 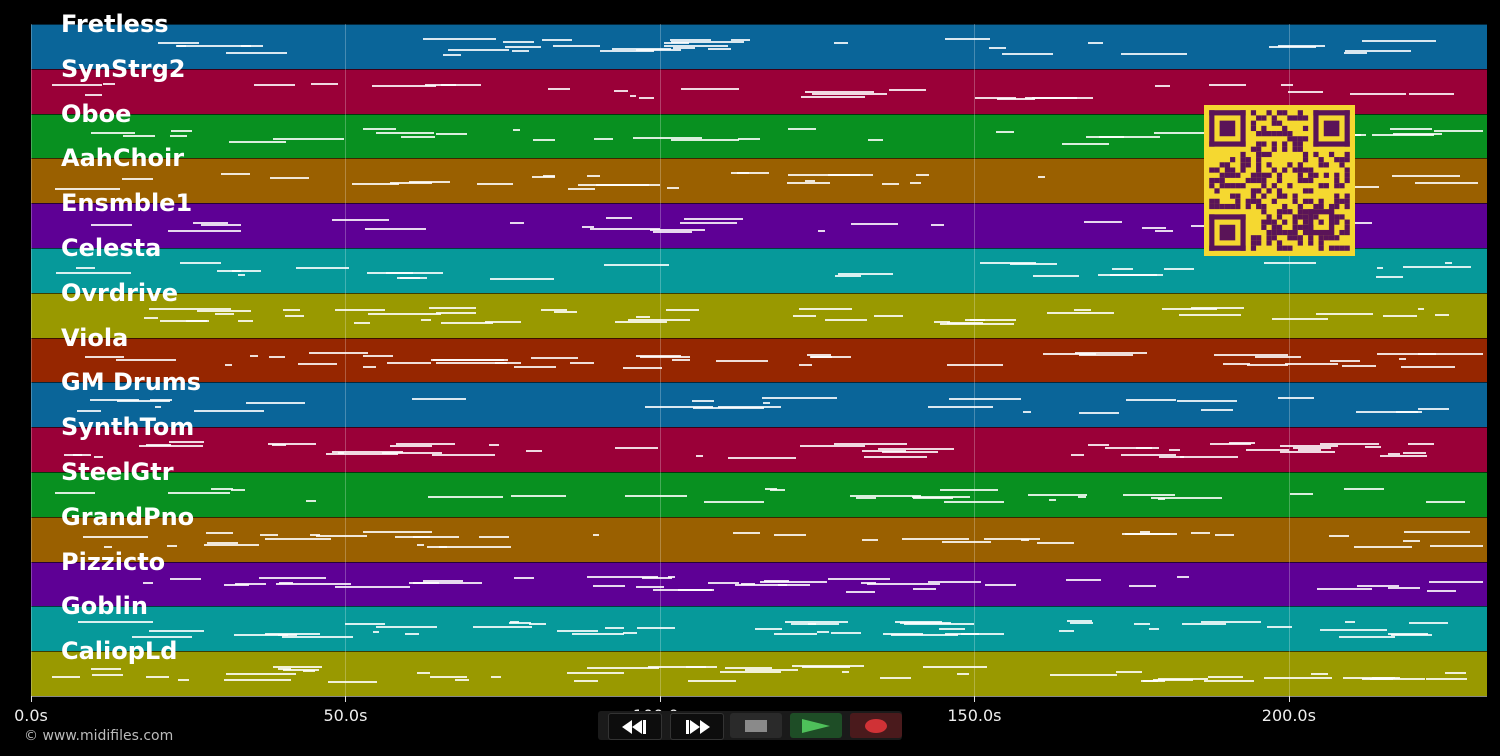 I want to click on track-label: AahChoir, so click(x=123, y=158).